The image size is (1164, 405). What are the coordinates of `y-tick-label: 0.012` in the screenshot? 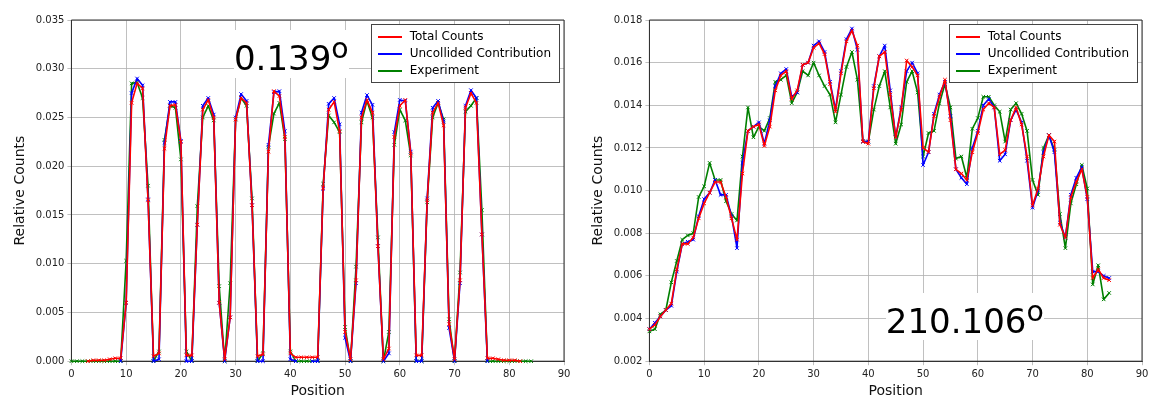 It's located at (628, 147).